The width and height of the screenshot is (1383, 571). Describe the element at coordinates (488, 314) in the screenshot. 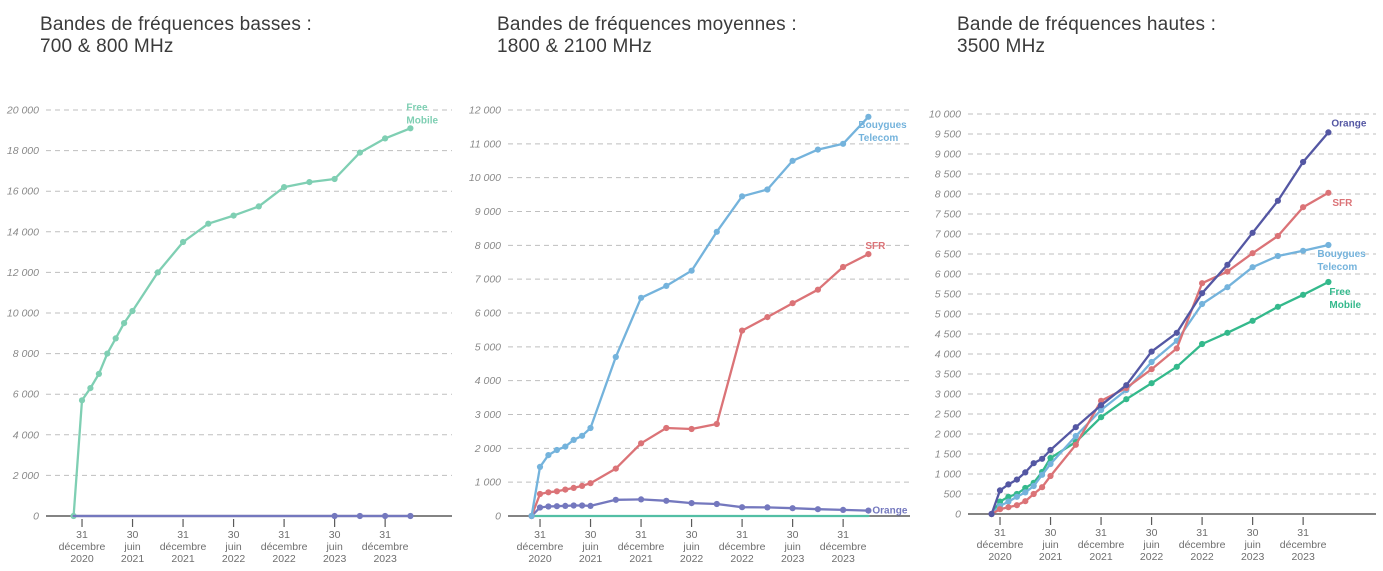

I see `y-axis-tick-label: 6 000` at that location.